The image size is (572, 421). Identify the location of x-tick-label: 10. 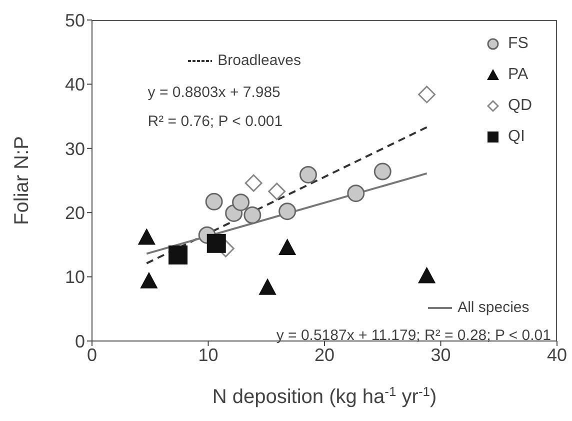
(208, 354).